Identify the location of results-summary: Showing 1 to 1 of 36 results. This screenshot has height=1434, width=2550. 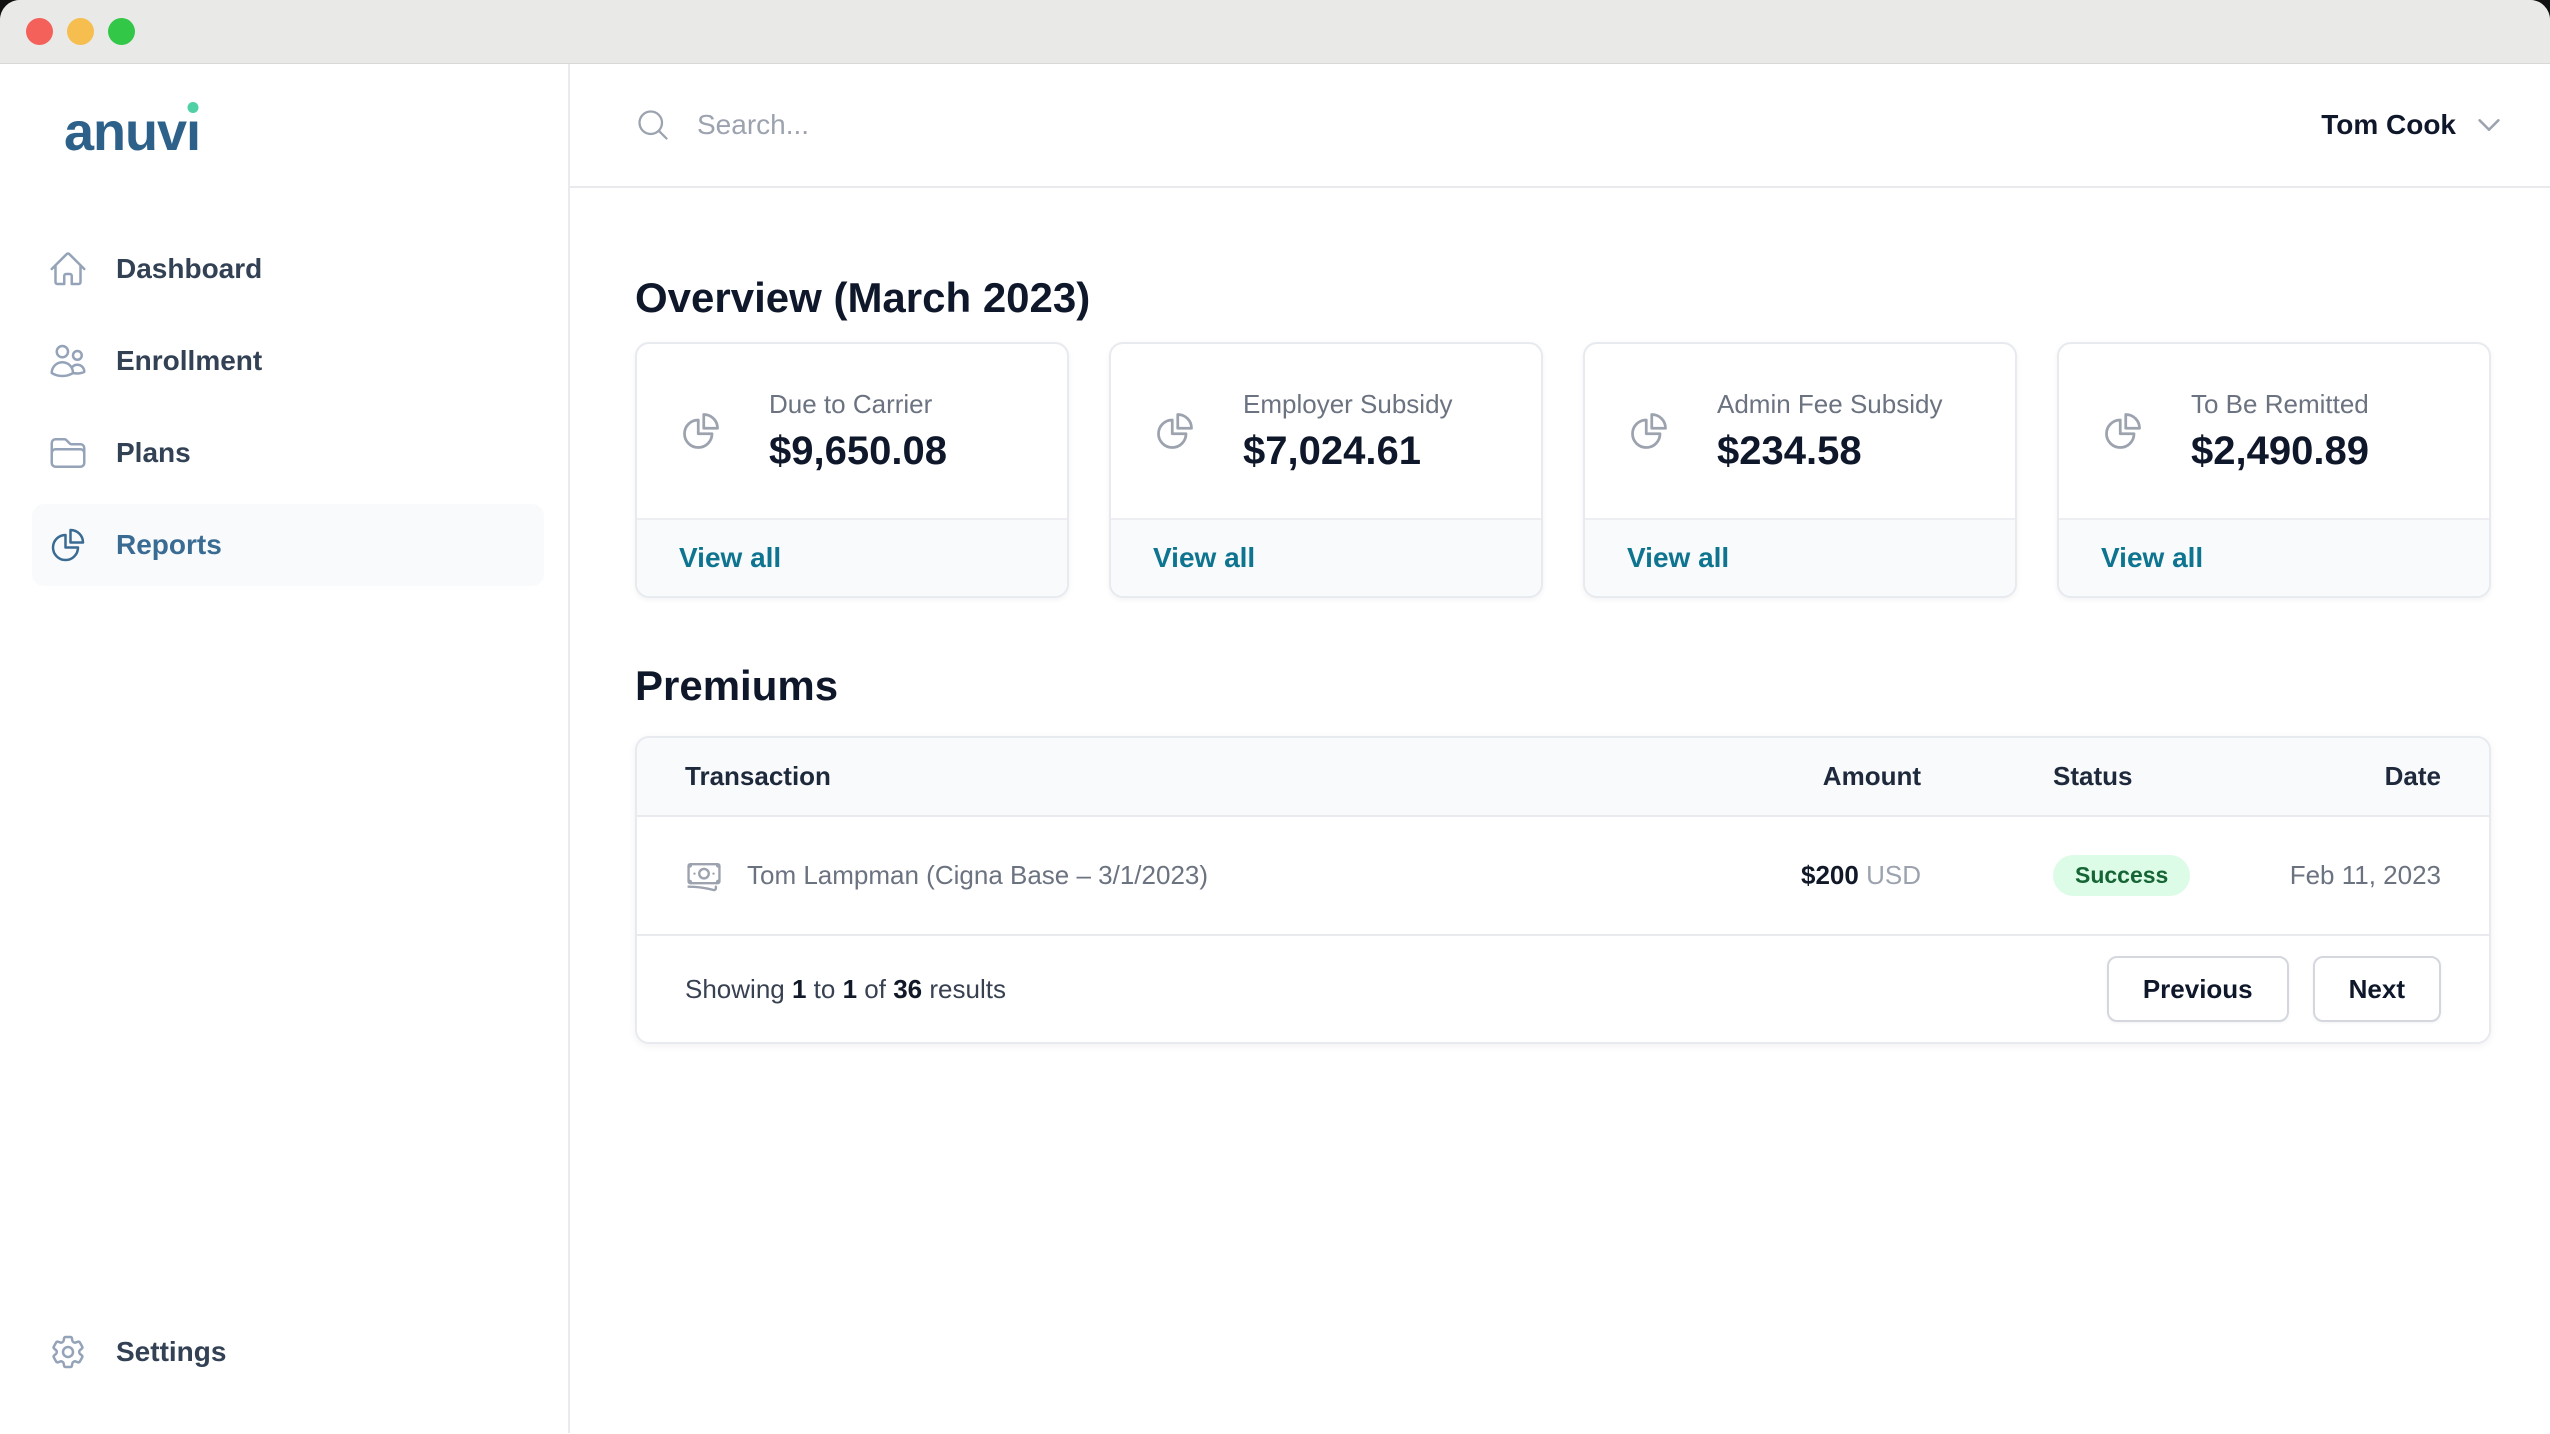
(845, 988).